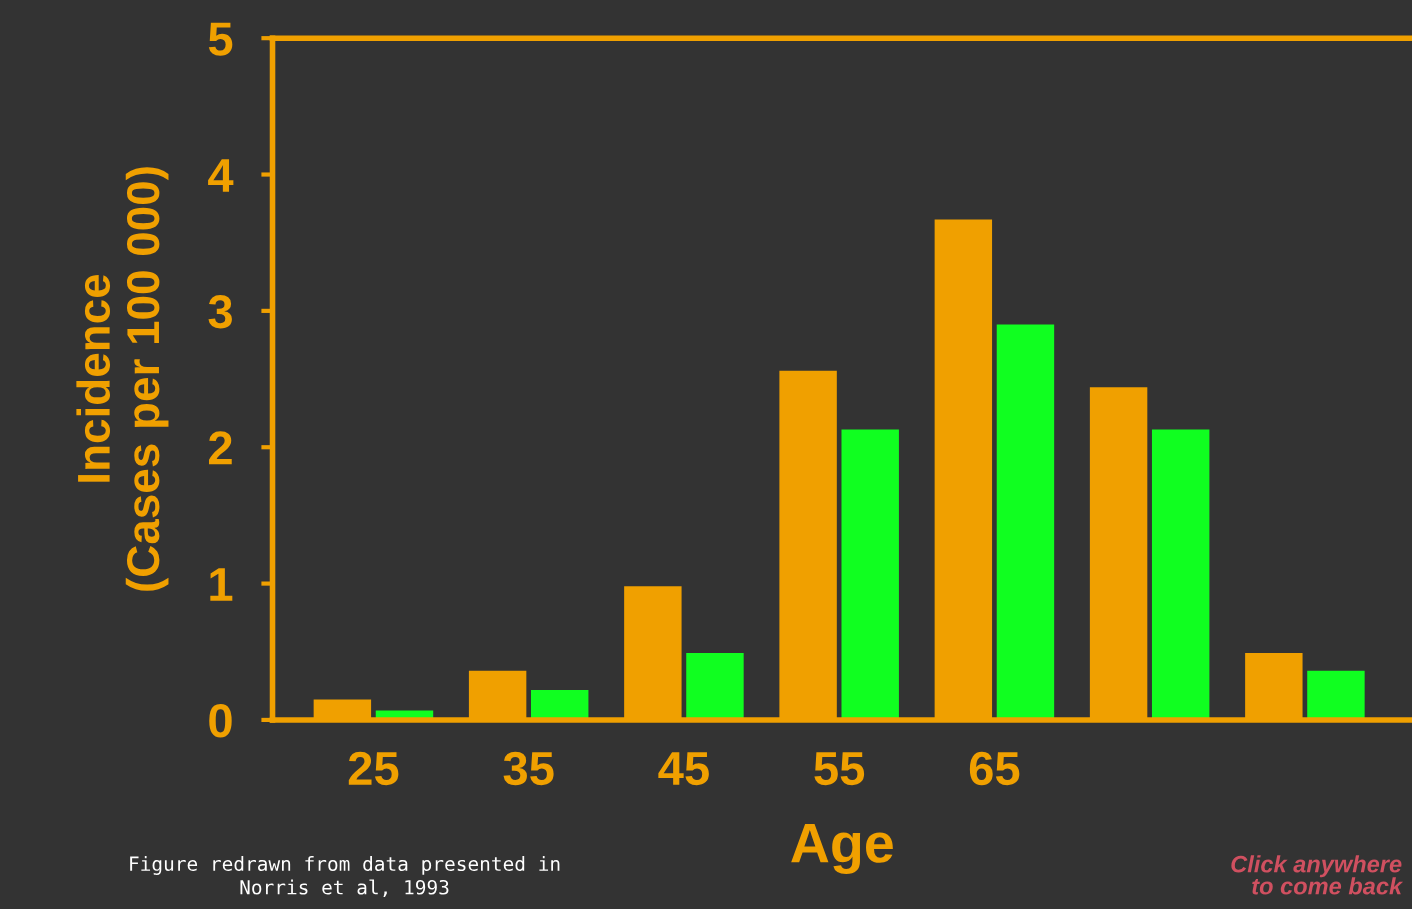  Describe the element at coordinates (839, 769) in the screenshot. I see `x-tick-label: 55` at that location.